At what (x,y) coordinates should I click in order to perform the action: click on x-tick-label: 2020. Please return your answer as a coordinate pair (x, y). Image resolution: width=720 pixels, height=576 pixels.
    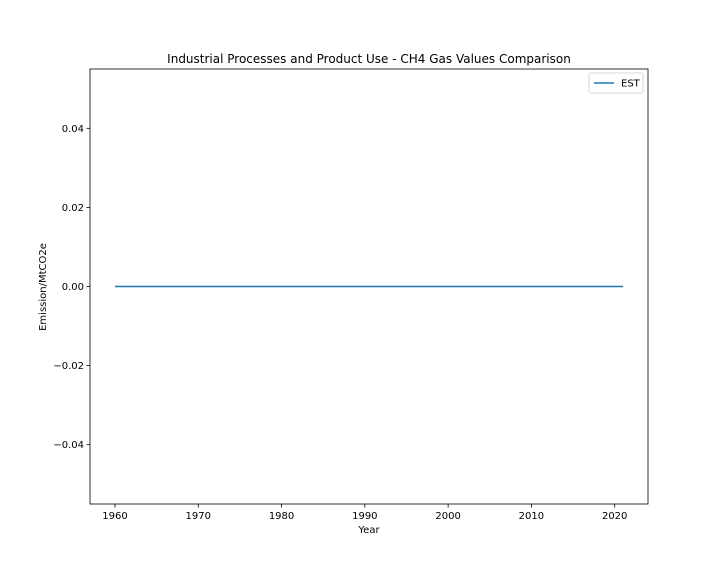
    Looking at the image, I should click on (614, 516).